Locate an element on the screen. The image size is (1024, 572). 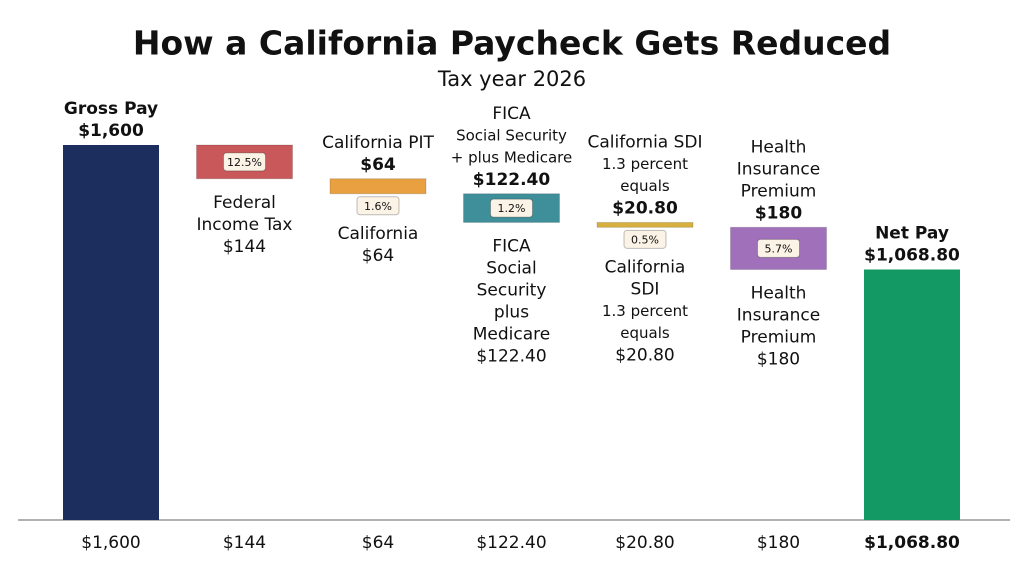
badge-label: 5.7% is located at coordinates (779, 248).